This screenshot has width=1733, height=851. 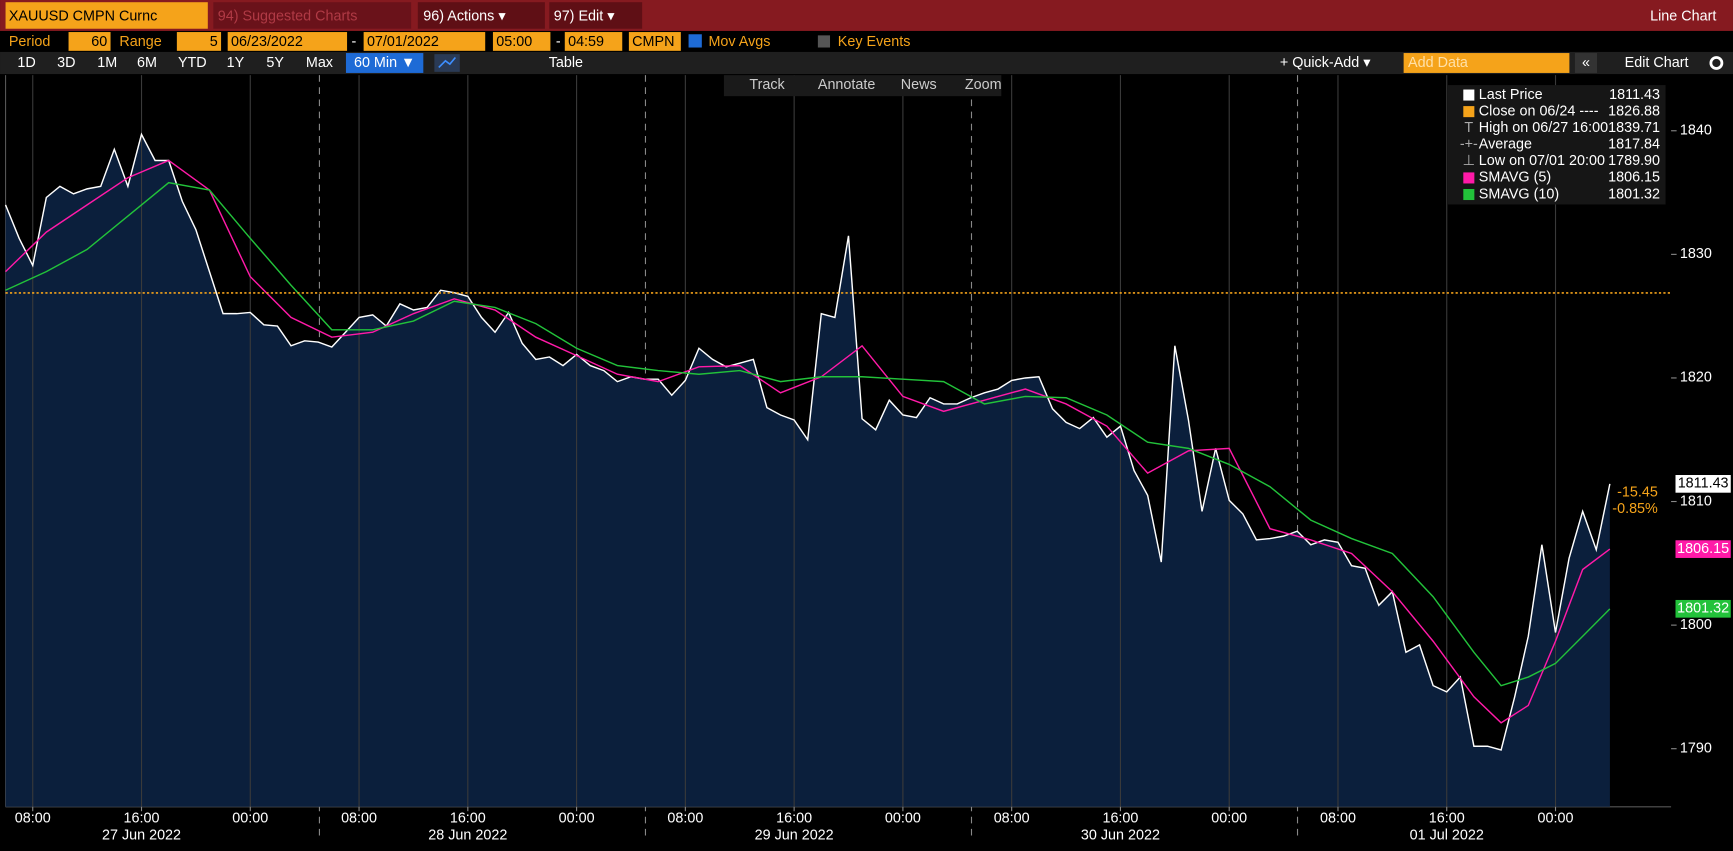 I want to click on range-button: 6M, so click(x=147, y=63).